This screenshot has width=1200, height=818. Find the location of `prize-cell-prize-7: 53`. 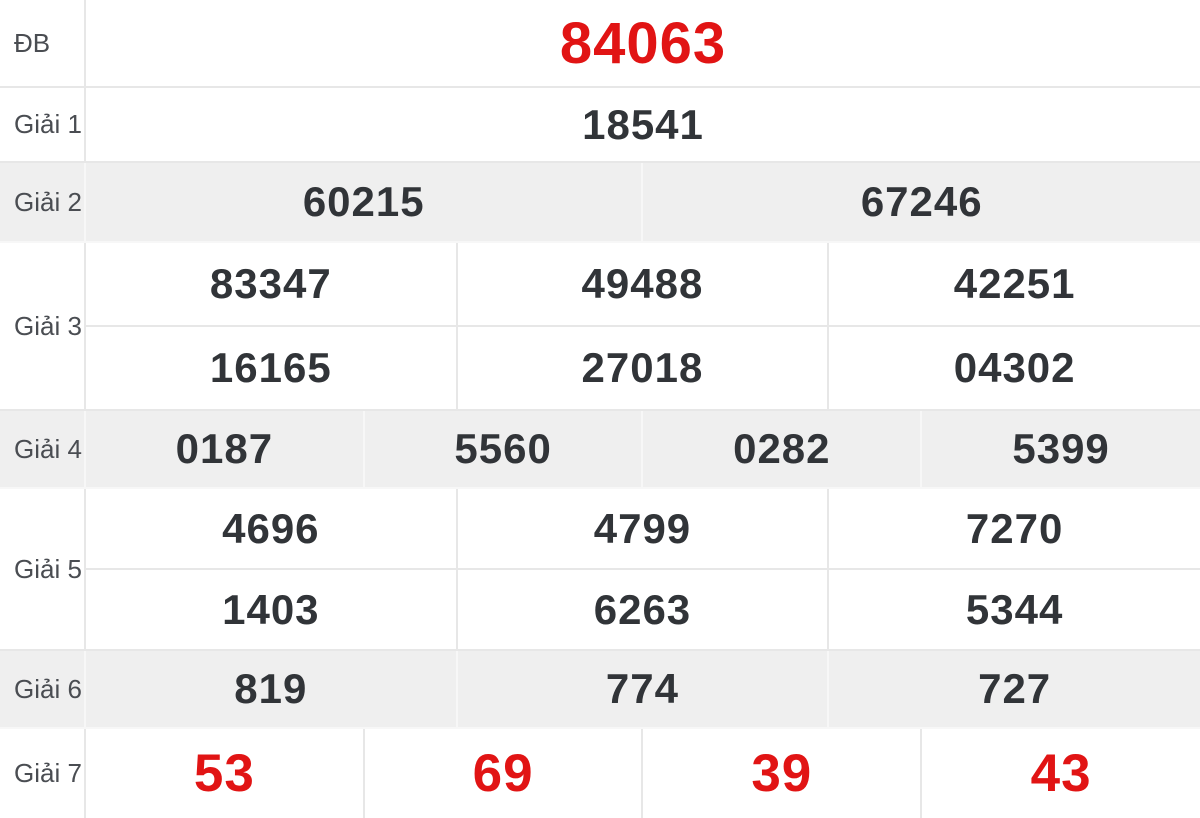

prize-cell-prize-7: 53 is located at coordinates (224, 772).